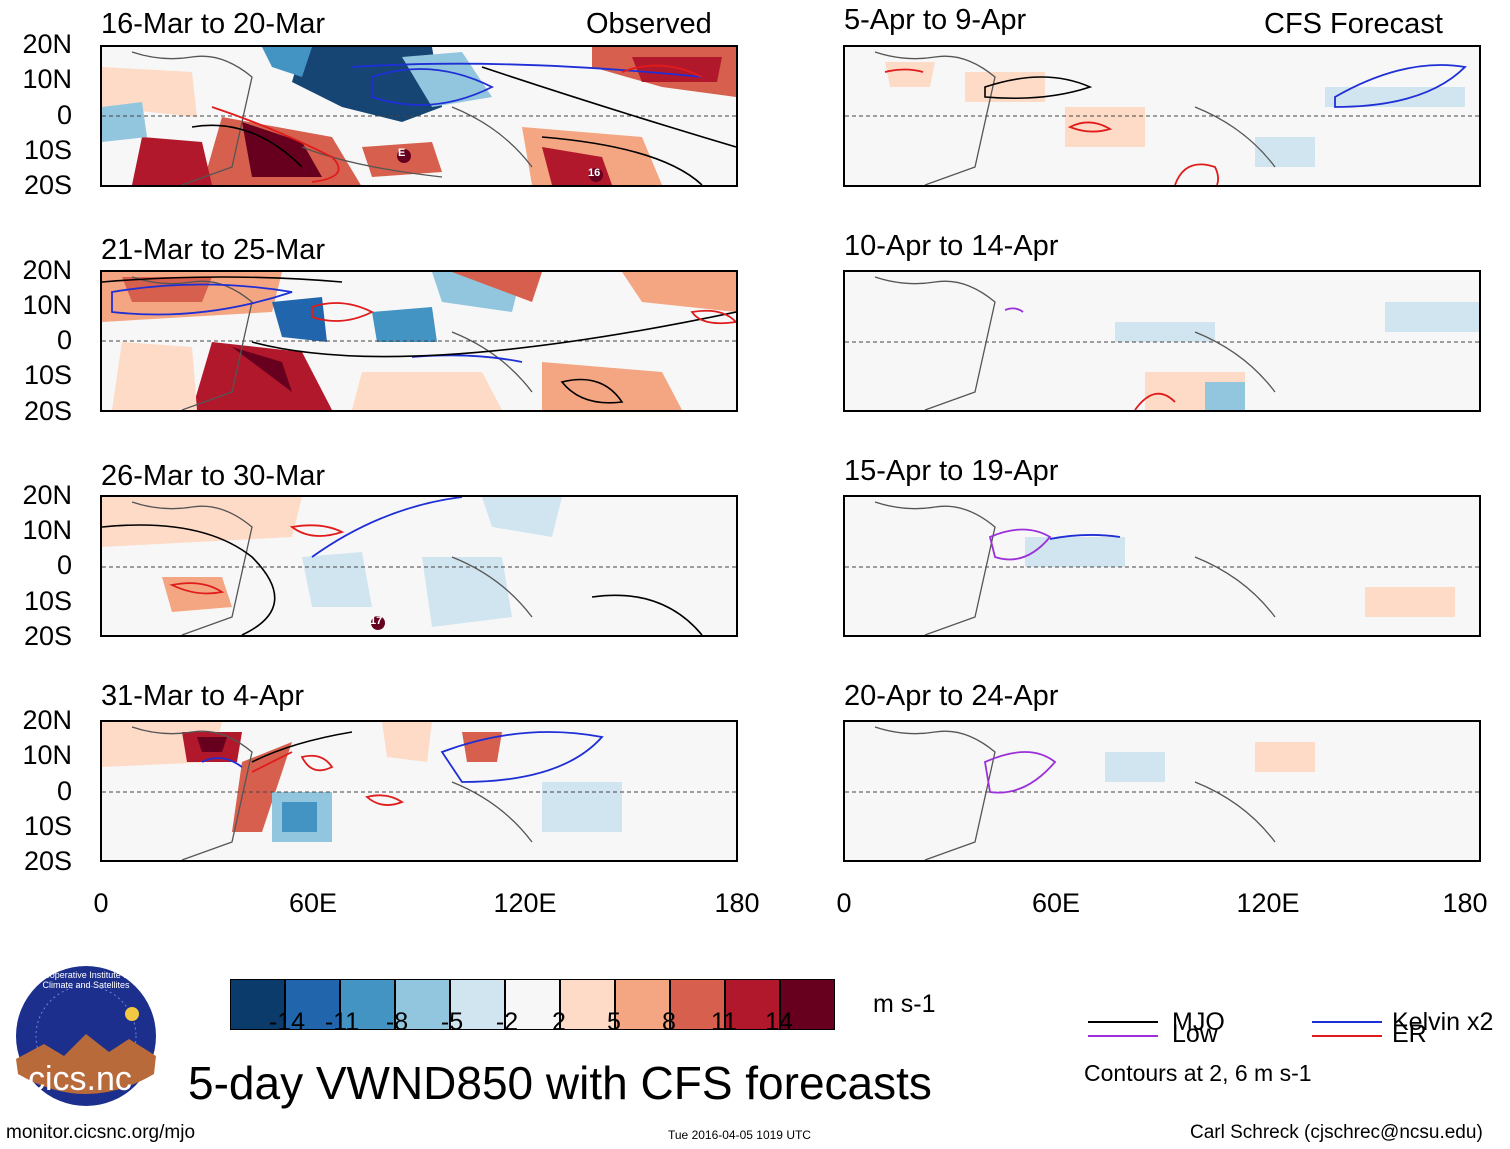 Image resolution: width=1510 pixels, height=1149 pixels. Describe the element at coordinates (739, 1135) in the screenshot. I see `footer-timestamp: Tue 2016-04-05 1019 UTC` at that location.